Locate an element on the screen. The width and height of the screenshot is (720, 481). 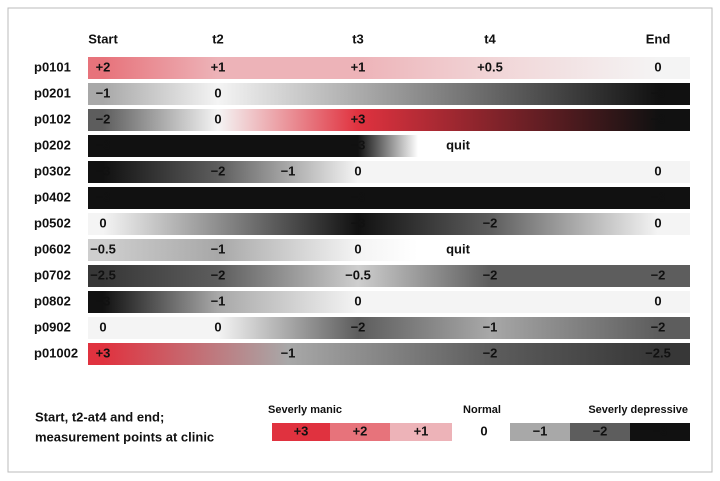
note-line: measurement points at clinic is located at coordinates (124, 436).